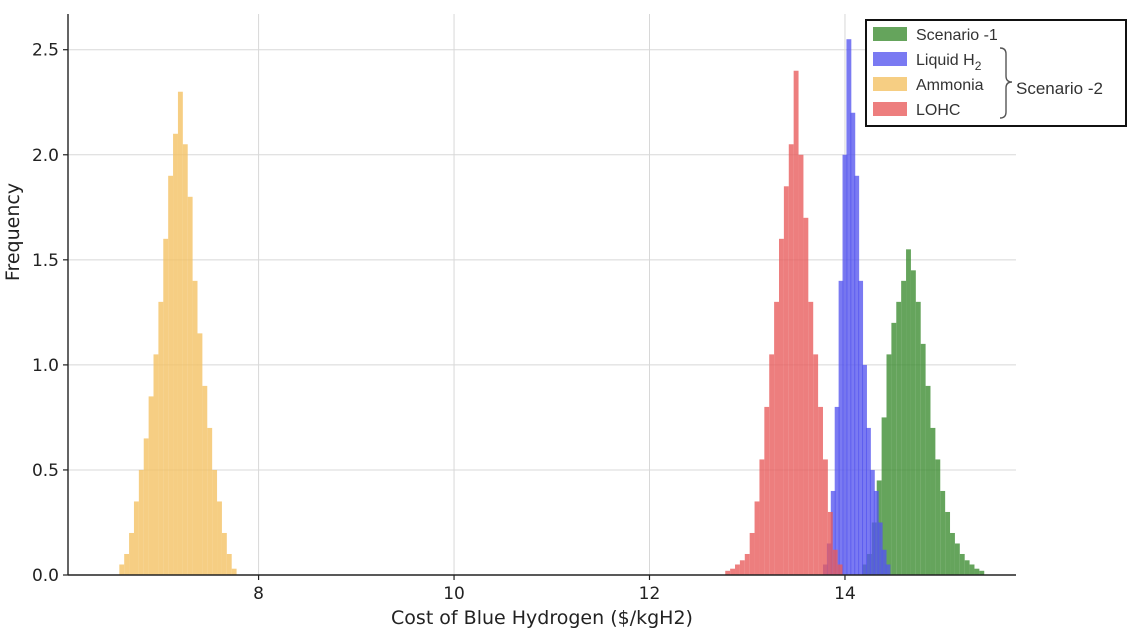 This screenshot has height=644, width=1134. I want to click on legend-label: Liquid H2, so click(949, 62).